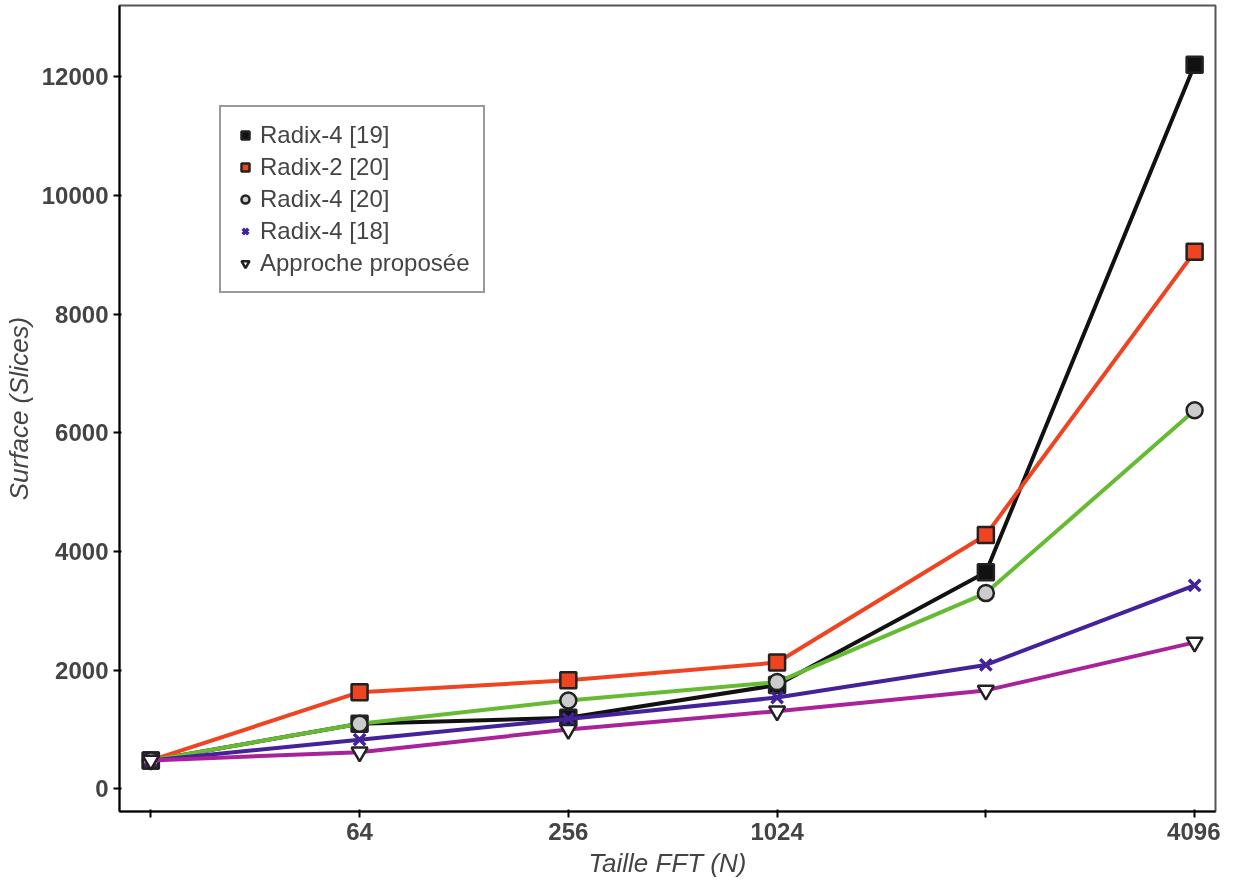 This screenshot has width=1235, height=895. Describe the element at coordinates (102, 789) in the screenshot. I see `y-tick-label: 0` at that location.